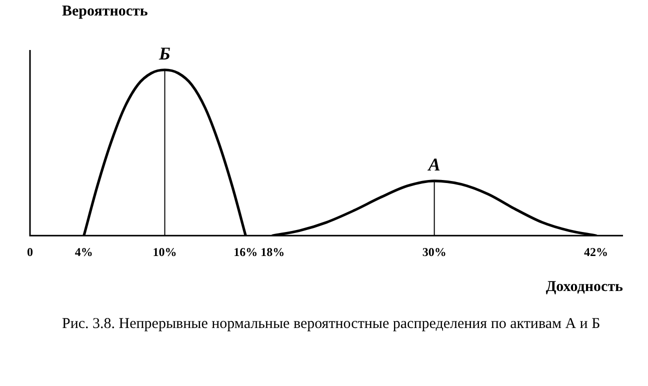 The image size is (648, 386). Describe the element at coordinates (30, 251) in the screenshot. I see `x-tick-label: 0` at that location.